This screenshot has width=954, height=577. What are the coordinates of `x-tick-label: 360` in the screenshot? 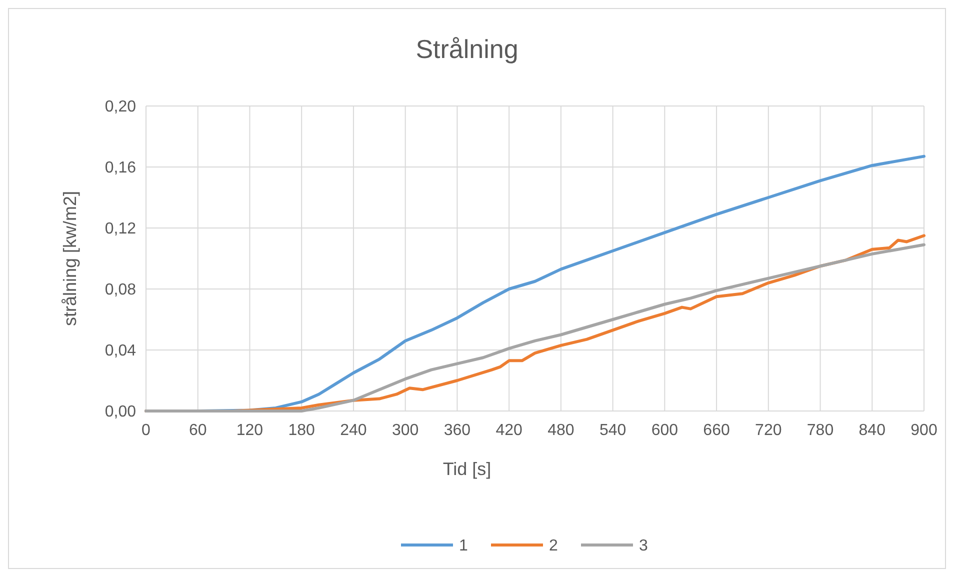 It's located at (457, 430).